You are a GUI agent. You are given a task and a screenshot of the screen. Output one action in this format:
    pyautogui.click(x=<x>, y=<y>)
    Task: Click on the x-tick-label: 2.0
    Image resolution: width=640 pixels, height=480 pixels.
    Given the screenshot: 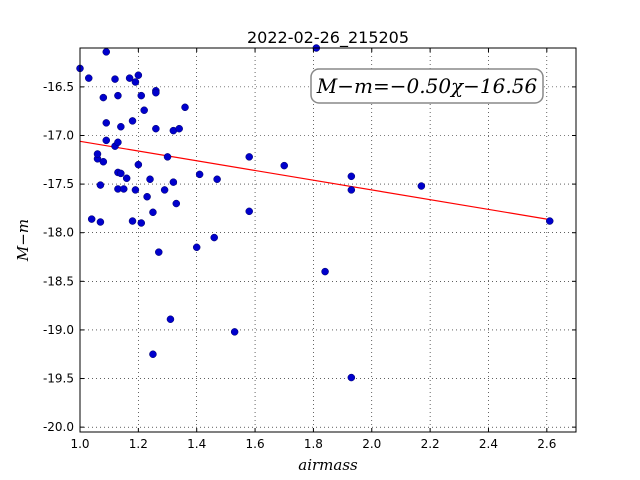 What is the action you would take?
    pyautogui.click(x=371, y=444)
    